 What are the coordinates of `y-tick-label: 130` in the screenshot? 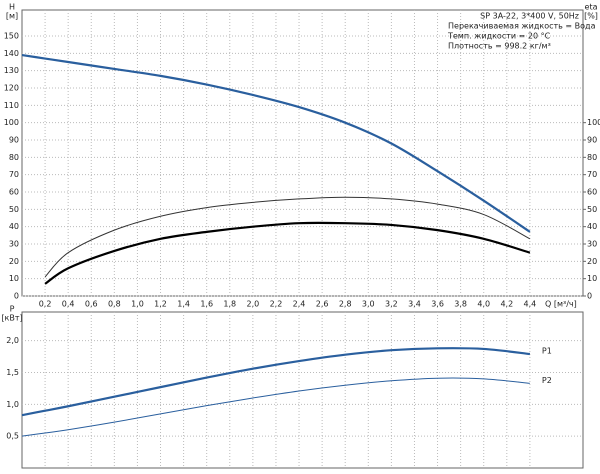 It's located at (11, 70).